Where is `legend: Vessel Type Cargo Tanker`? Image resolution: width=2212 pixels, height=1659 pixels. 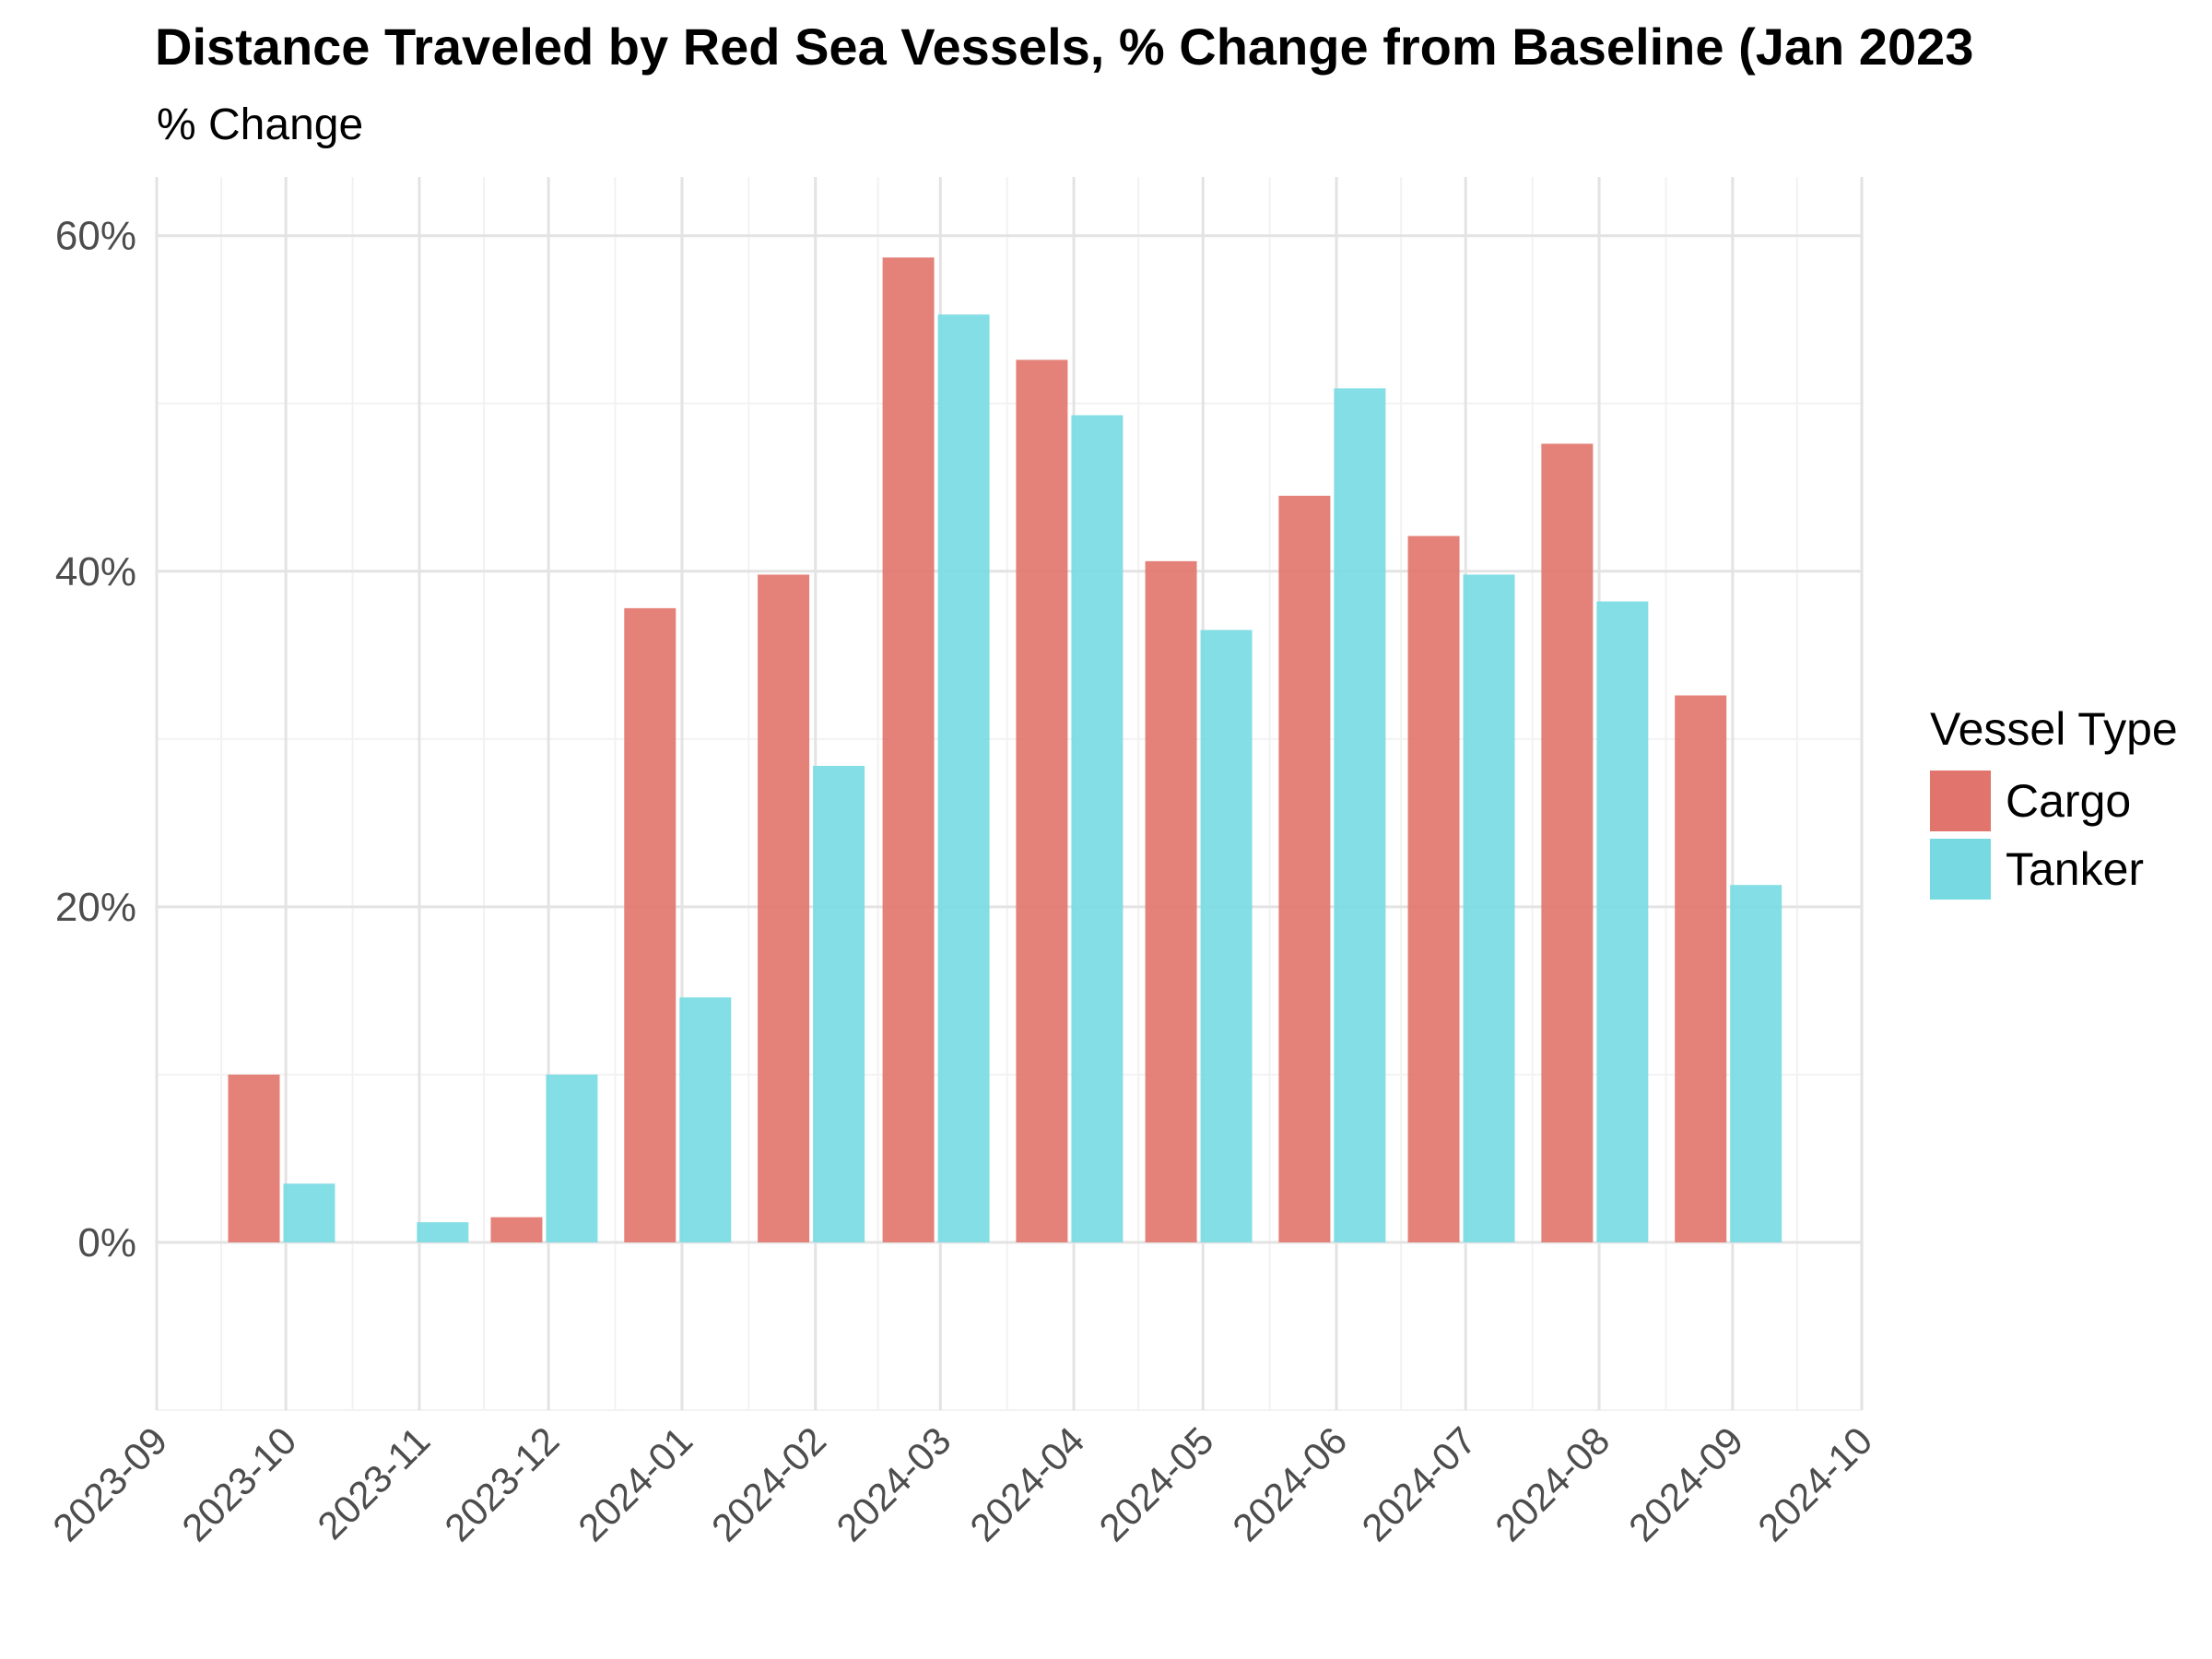
legend: Vessel Type Cargo Tanker is located at coordinates (2054, 802).